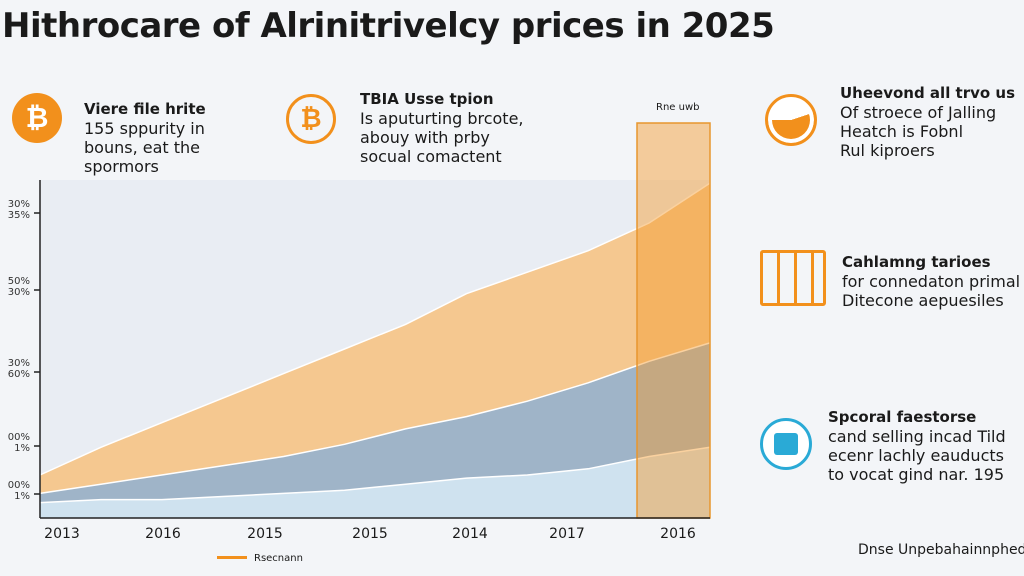 The image size is (1024, 576). I want to click on note-line: cand selling incad Tild, so click(917, 436).